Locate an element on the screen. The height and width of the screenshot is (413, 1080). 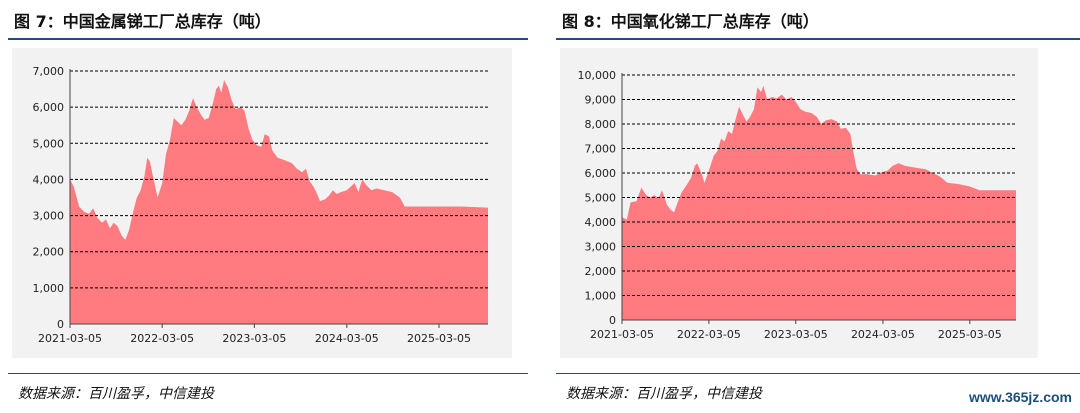
figure-7-title: 图 7：中国金属锑工厂总库存（吨） is located at coordinates (142, 21).